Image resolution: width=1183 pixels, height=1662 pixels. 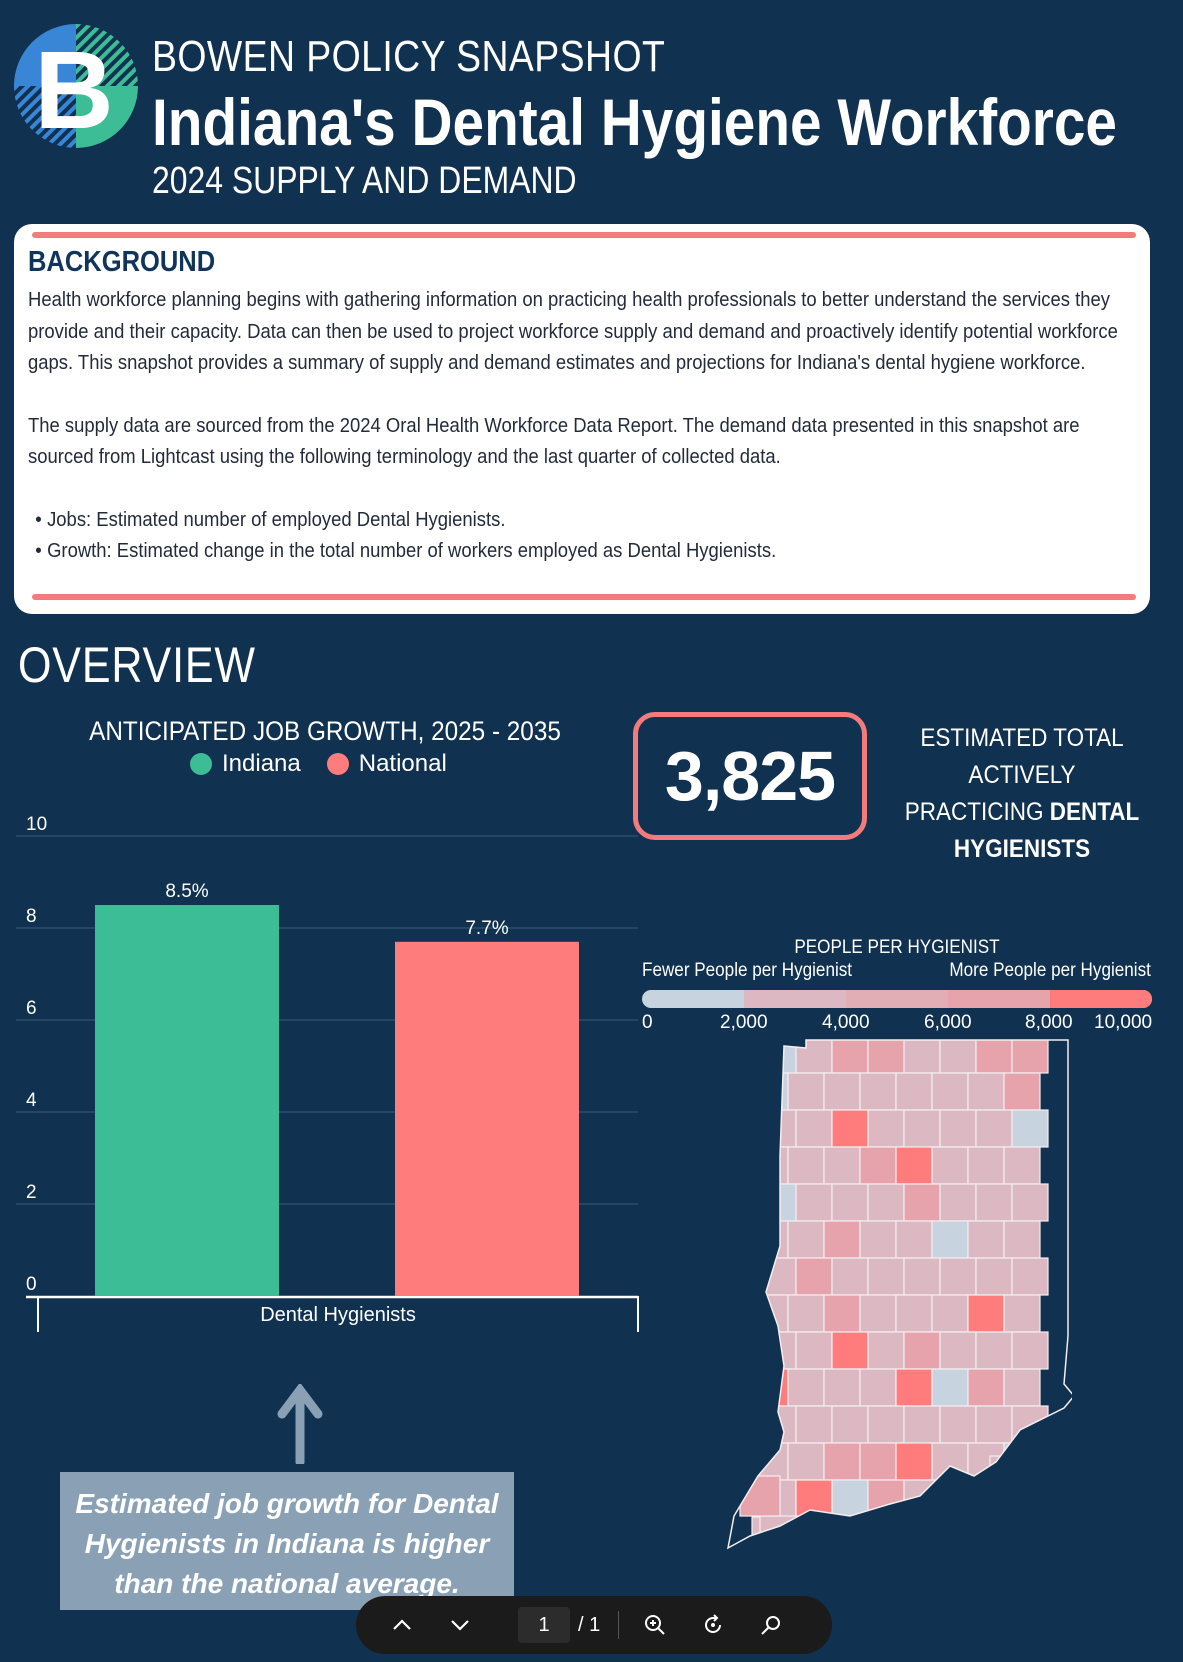 I want to click on y-tick-label: 6, so click(x=31, y=1008).